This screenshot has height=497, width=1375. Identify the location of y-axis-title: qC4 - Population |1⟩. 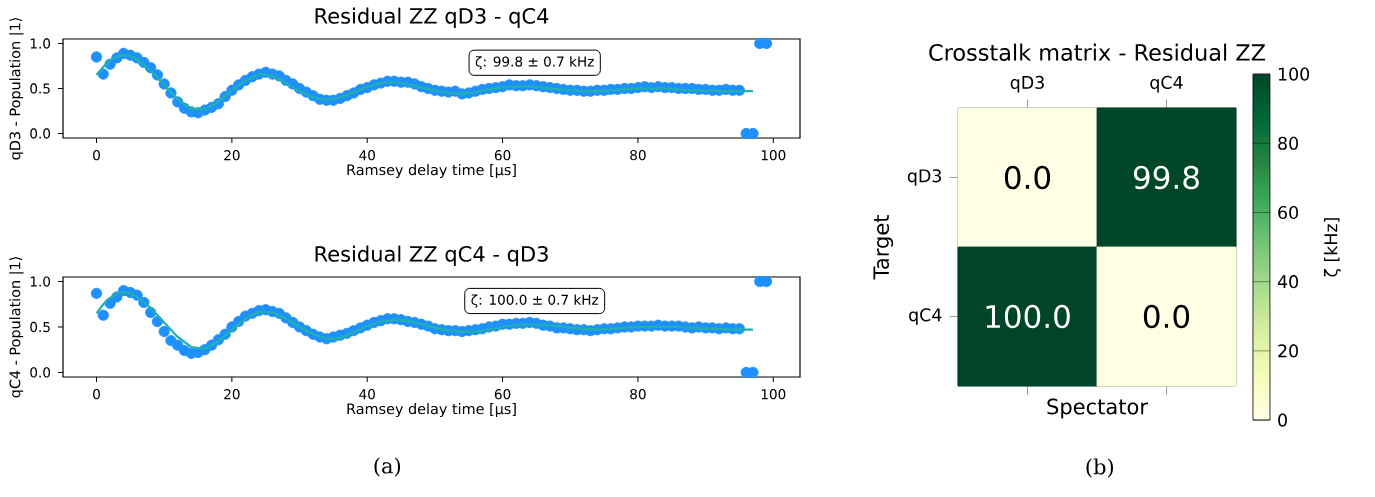
(16, 327).